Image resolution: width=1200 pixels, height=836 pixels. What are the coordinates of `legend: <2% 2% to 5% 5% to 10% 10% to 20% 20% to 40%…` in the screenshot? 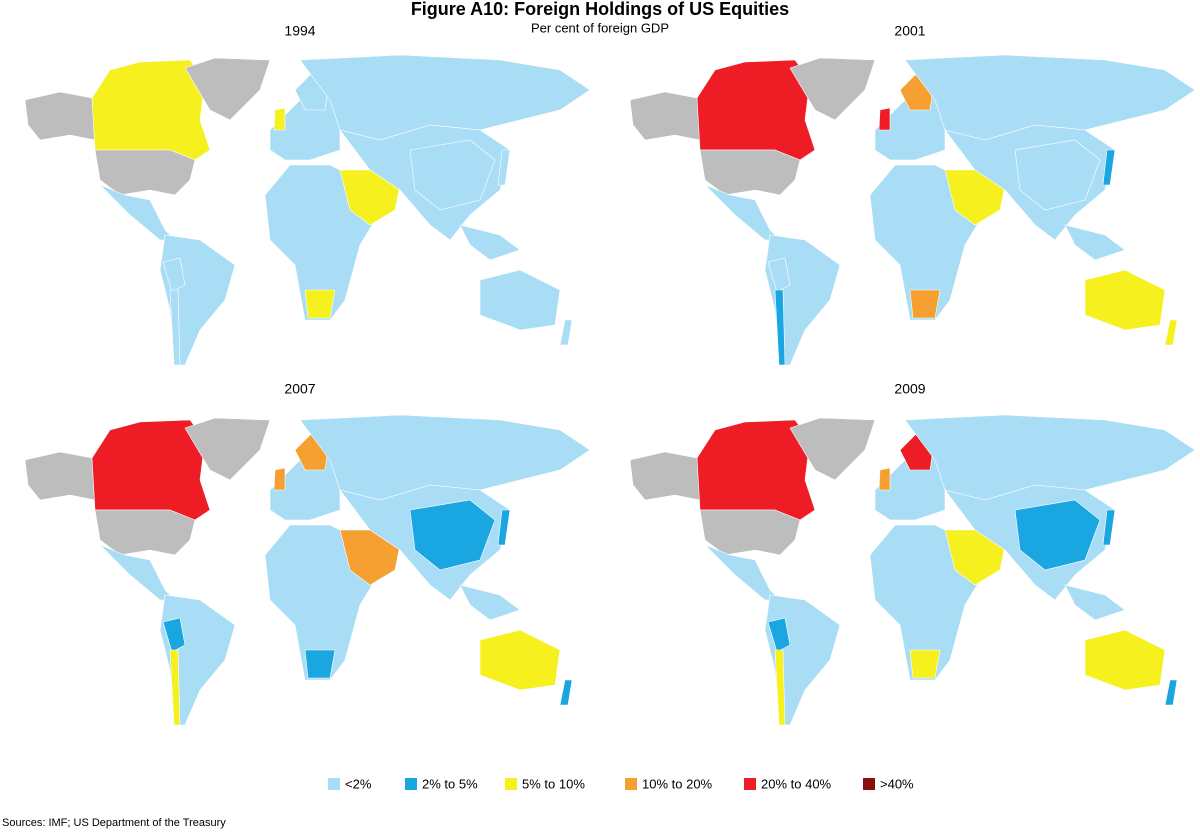 It's located at (621, 783).